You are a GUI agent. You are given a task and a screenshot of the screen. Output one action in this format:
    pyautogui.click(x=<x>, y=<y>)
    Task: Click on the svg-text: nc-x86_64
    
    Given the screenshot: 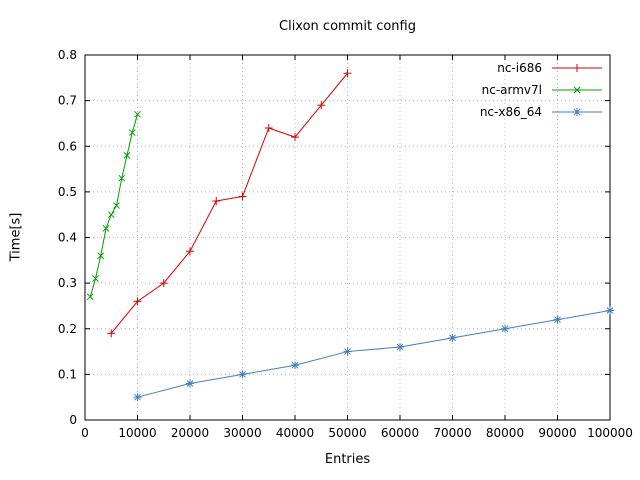 What is the action you would take?
    pyautogui.click(x=511, y=112)
    